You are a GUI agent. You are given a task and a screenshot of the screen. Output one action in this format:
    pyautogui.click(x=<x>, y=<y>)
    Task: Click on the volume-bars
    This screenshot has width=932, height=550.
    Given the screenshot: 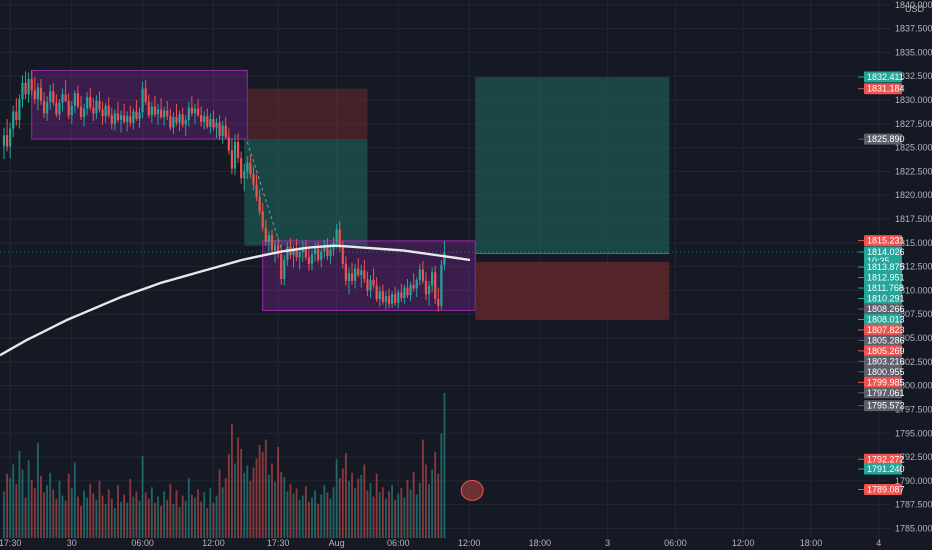 What is the action you would take?
    pyautogui.click(x=224, y=465)
    